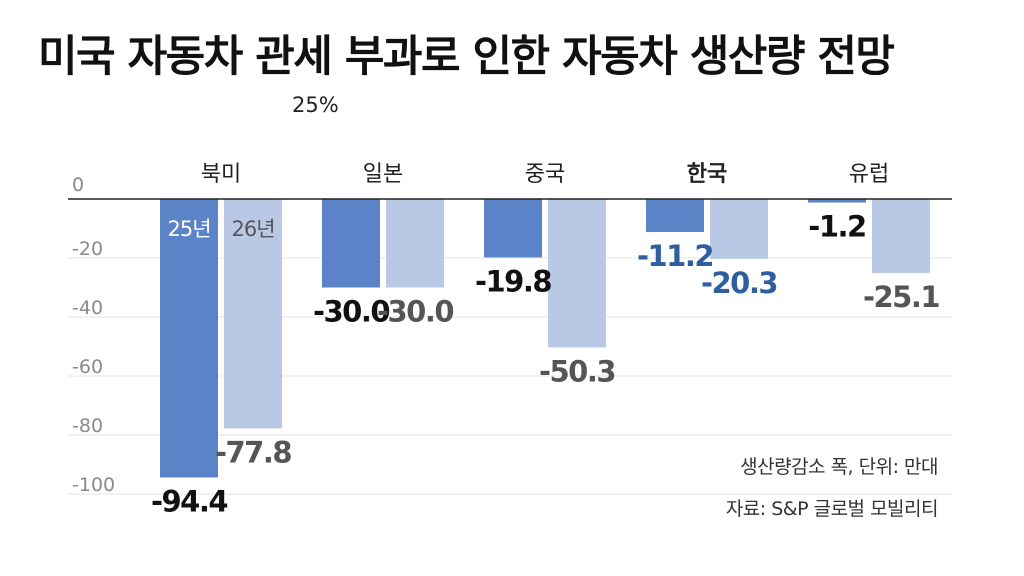  I want to click on y-tick-label: -40, so click(87, 308).